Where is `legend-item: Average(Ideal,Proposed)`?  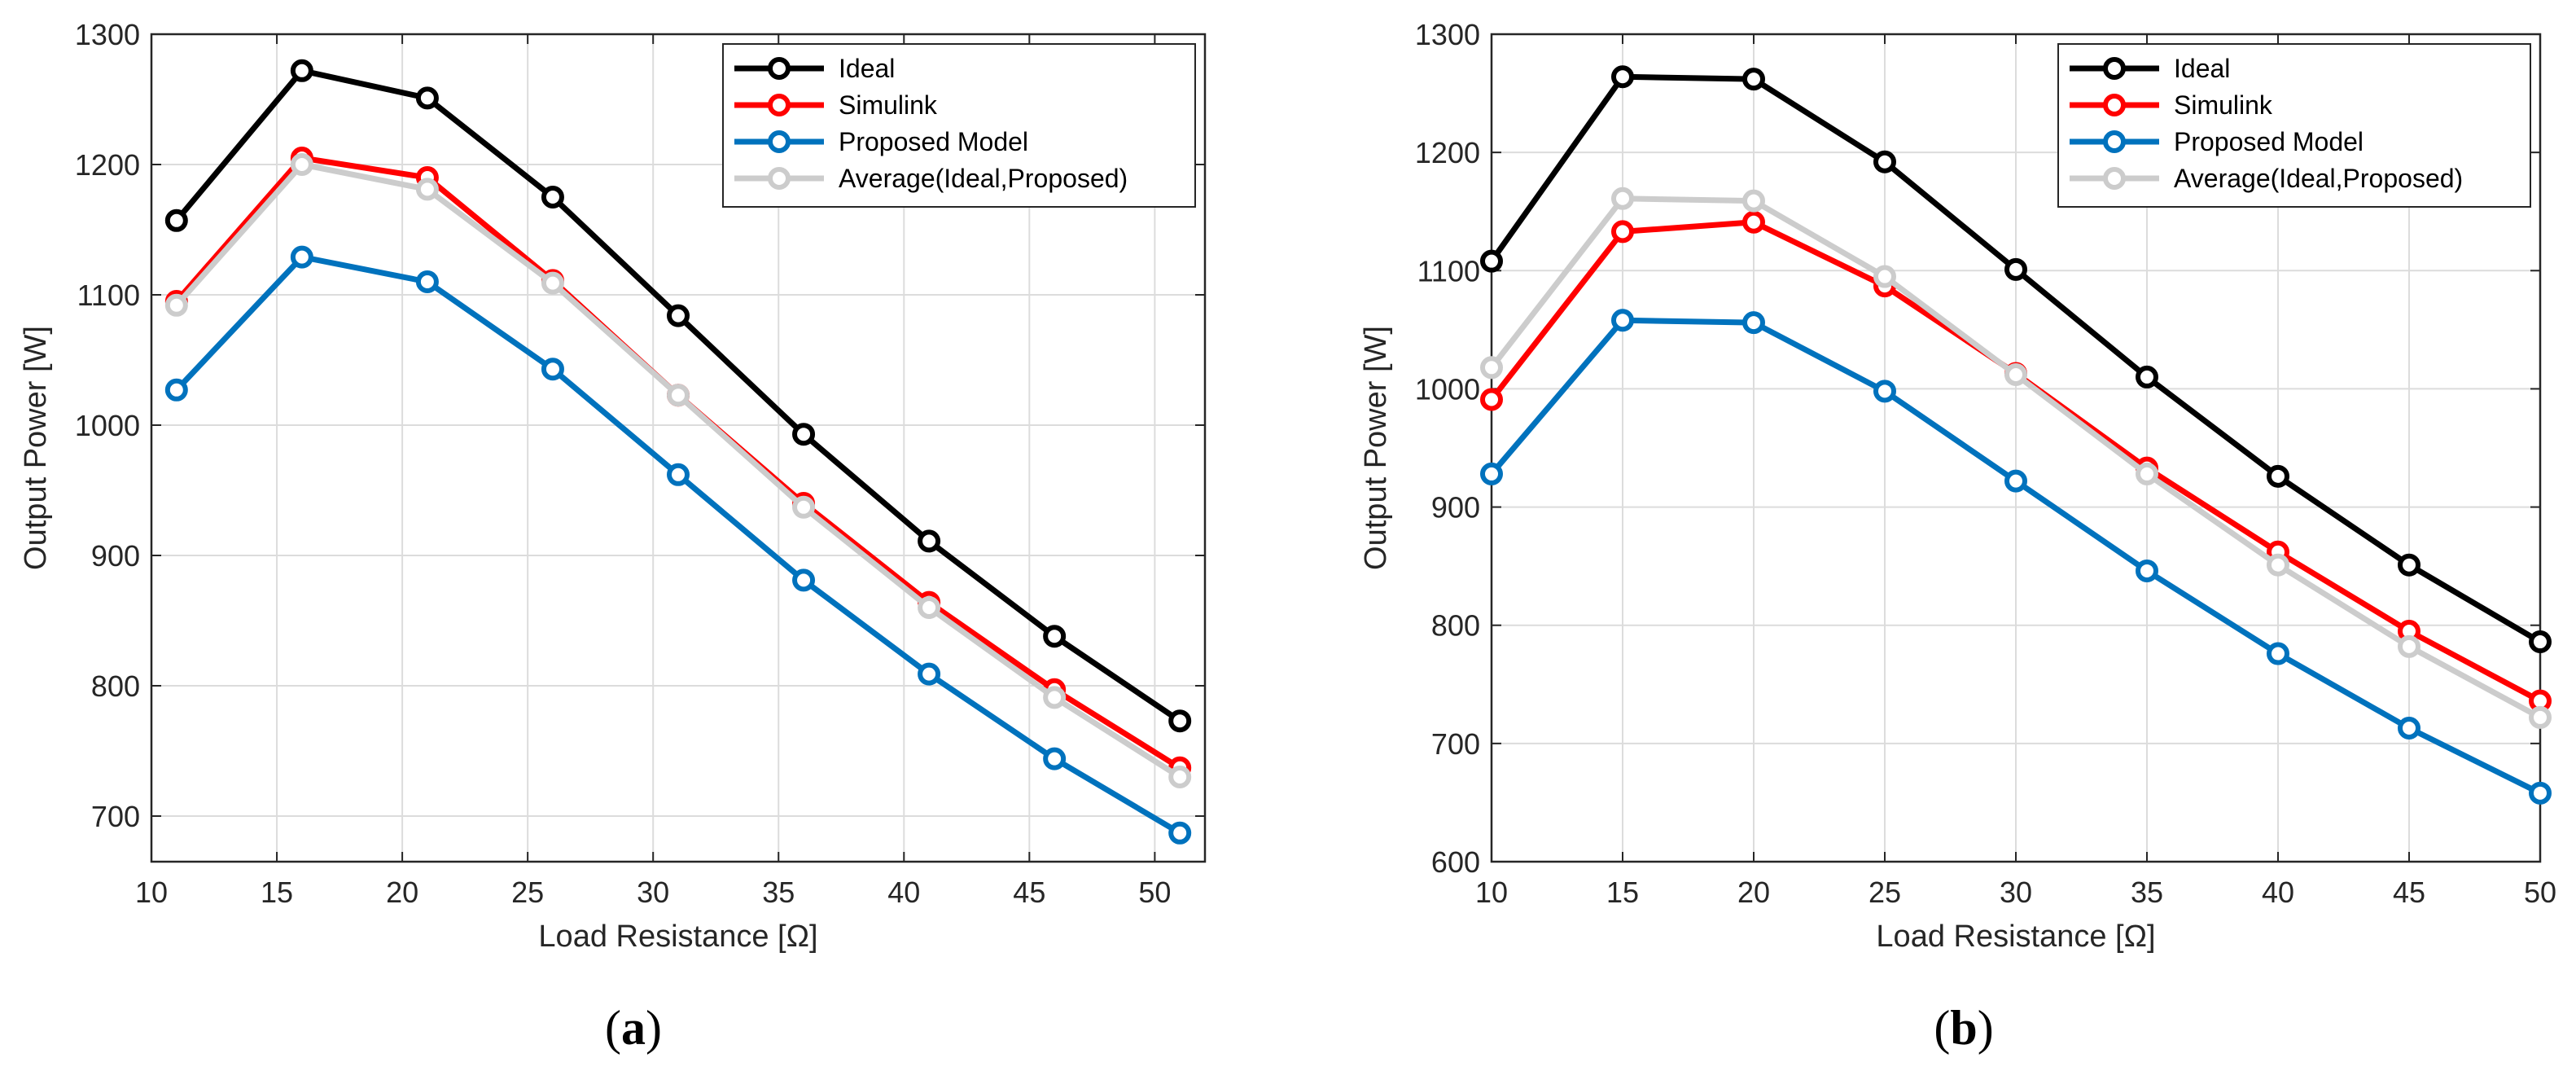
legend-item: Average(Ideal,Proposed) is located at coordinates (931, 179).